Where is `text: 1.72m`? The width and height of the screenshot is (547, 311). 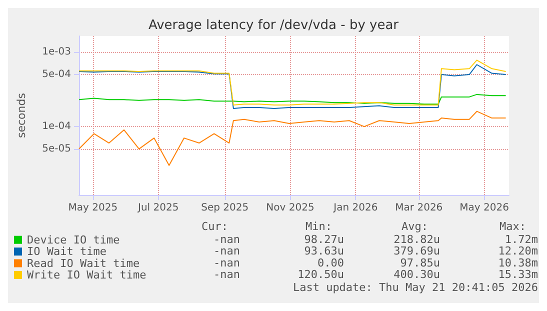 text: 1.72m is located at coordinates (521, 239).